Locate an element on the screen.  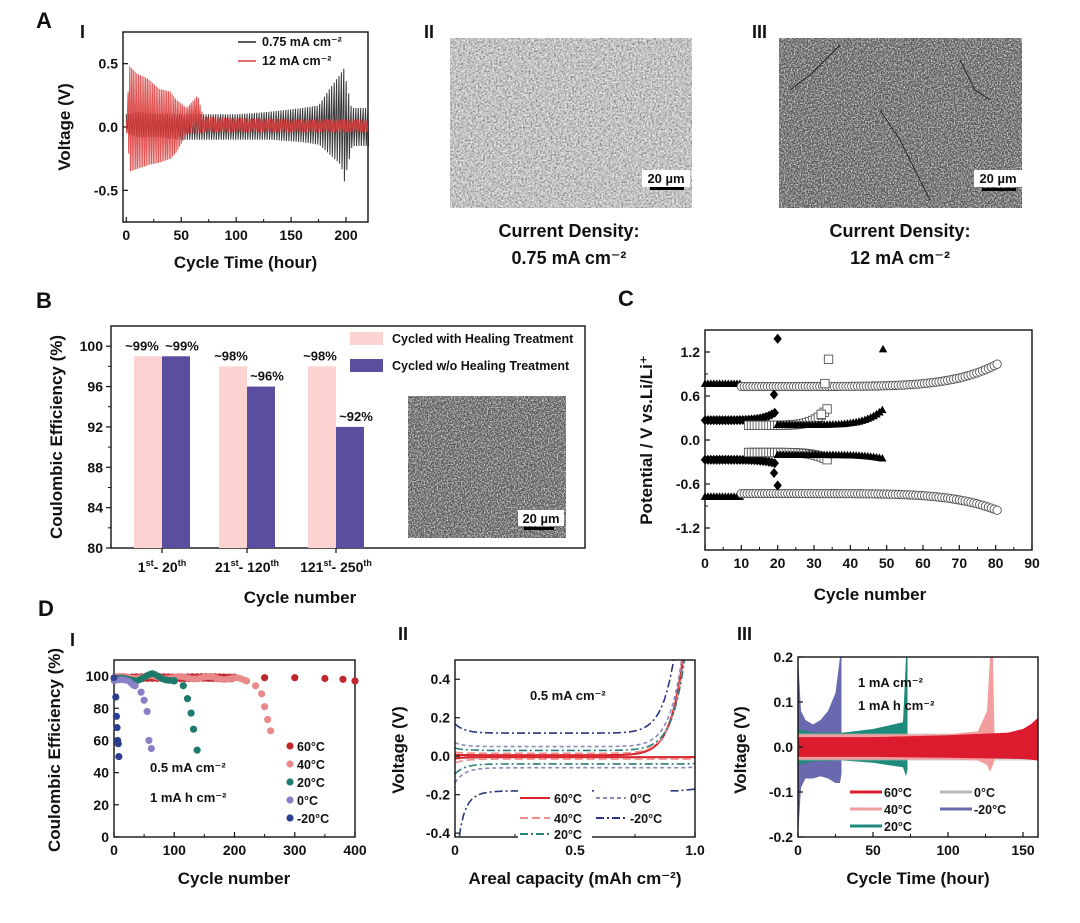
legend-swatch is located at coordinates (366, 338).